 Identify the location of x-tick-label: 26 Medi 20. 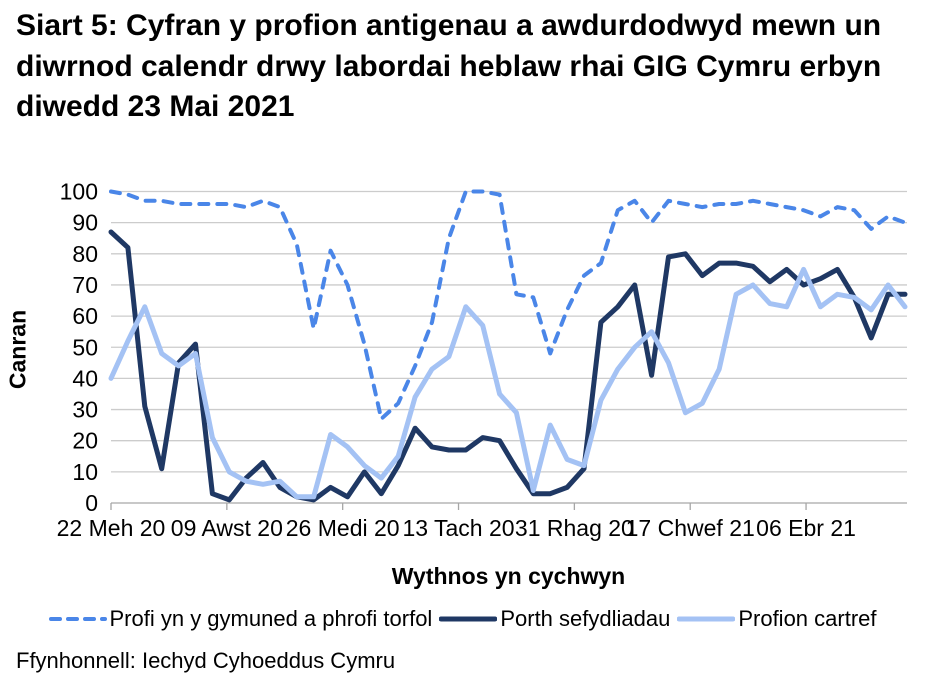
(343, 528).